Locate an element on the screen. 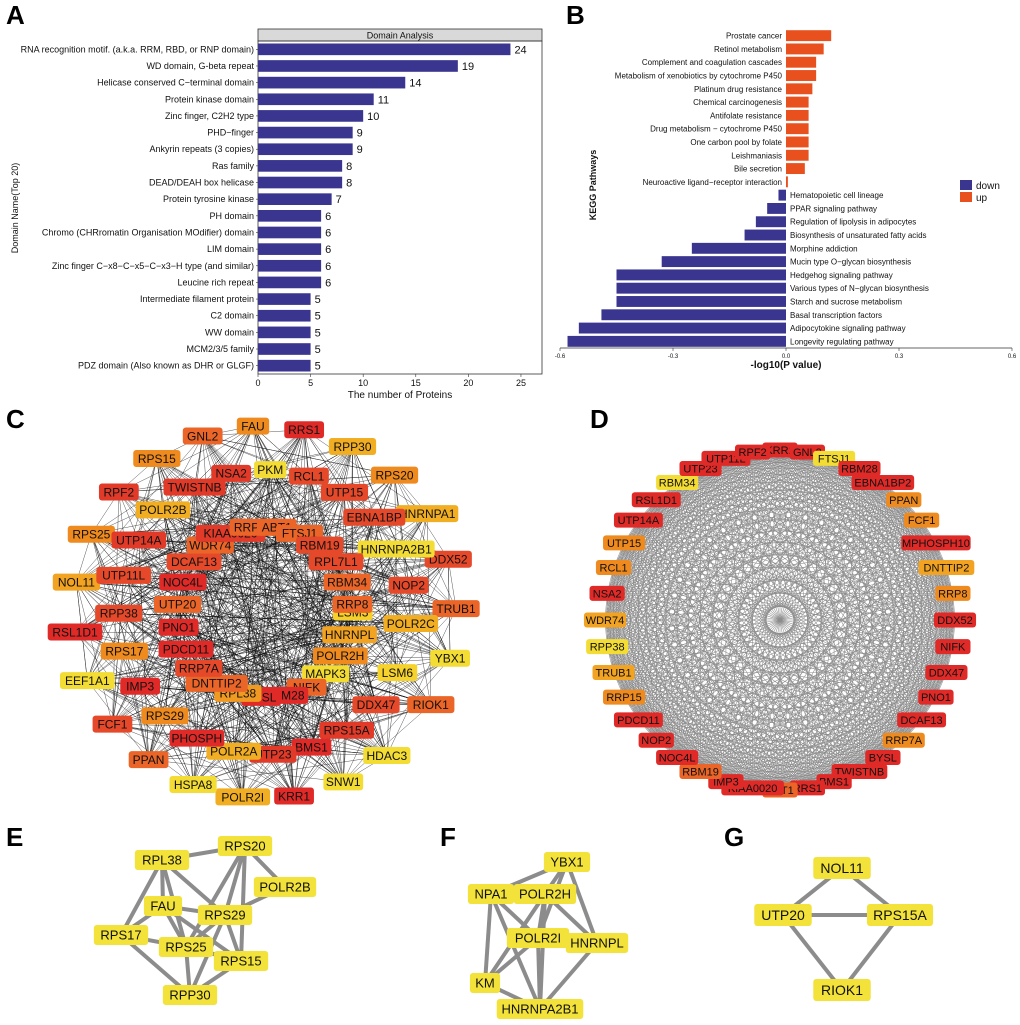 The width and height of the screenshot is (1020, 1025). node-label: HNRNPA2B1 is located at coordinates (539, 1009).